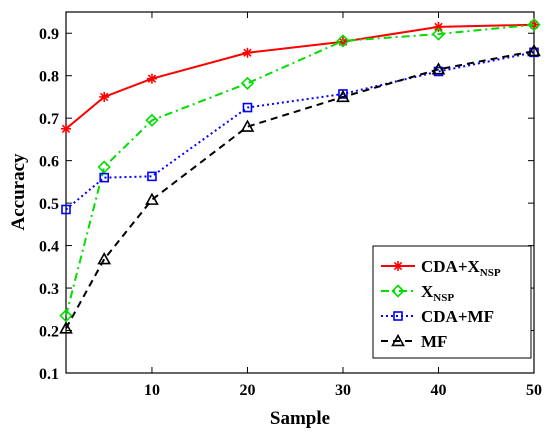  I want to click on y-tick-label: 0.3, so click(49, 289).